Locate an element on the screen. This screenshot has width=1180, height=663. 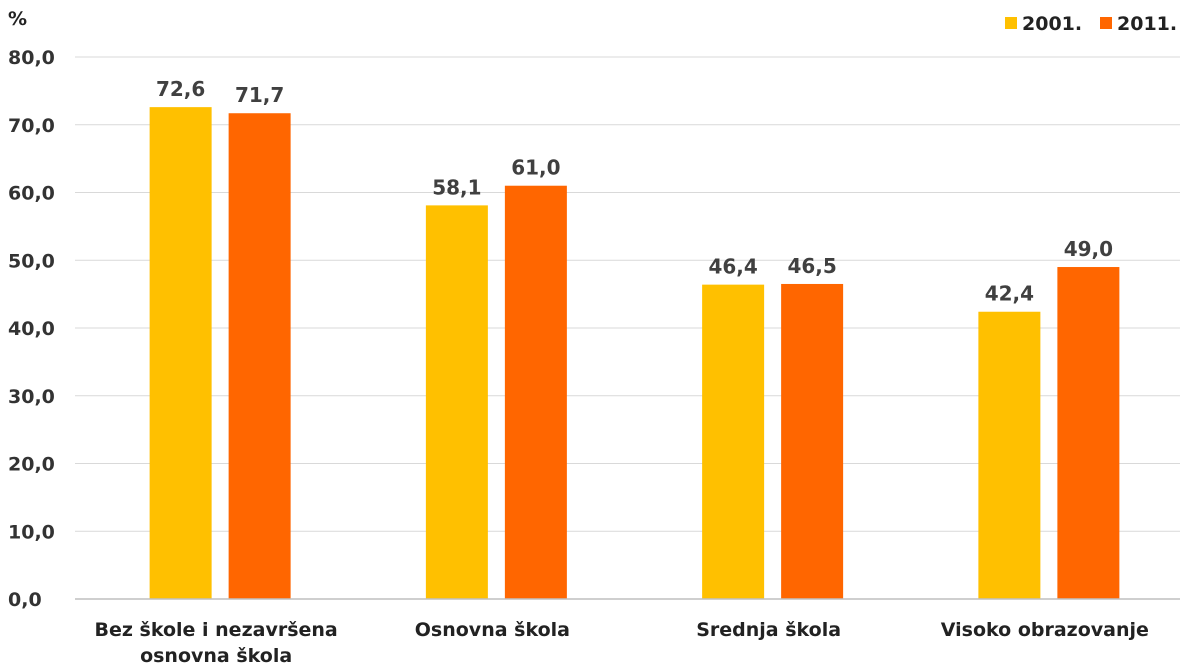
y-tick-label: 10,0 is located at coordinates (31, 532).